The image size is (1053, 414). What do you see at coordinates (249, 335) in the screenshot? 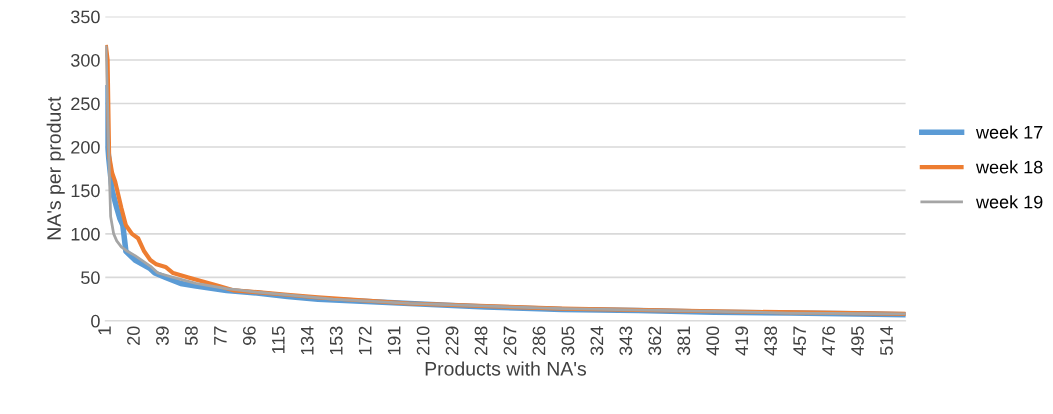
I see `x-tick-label: 96` at bounding box center [249, 335].